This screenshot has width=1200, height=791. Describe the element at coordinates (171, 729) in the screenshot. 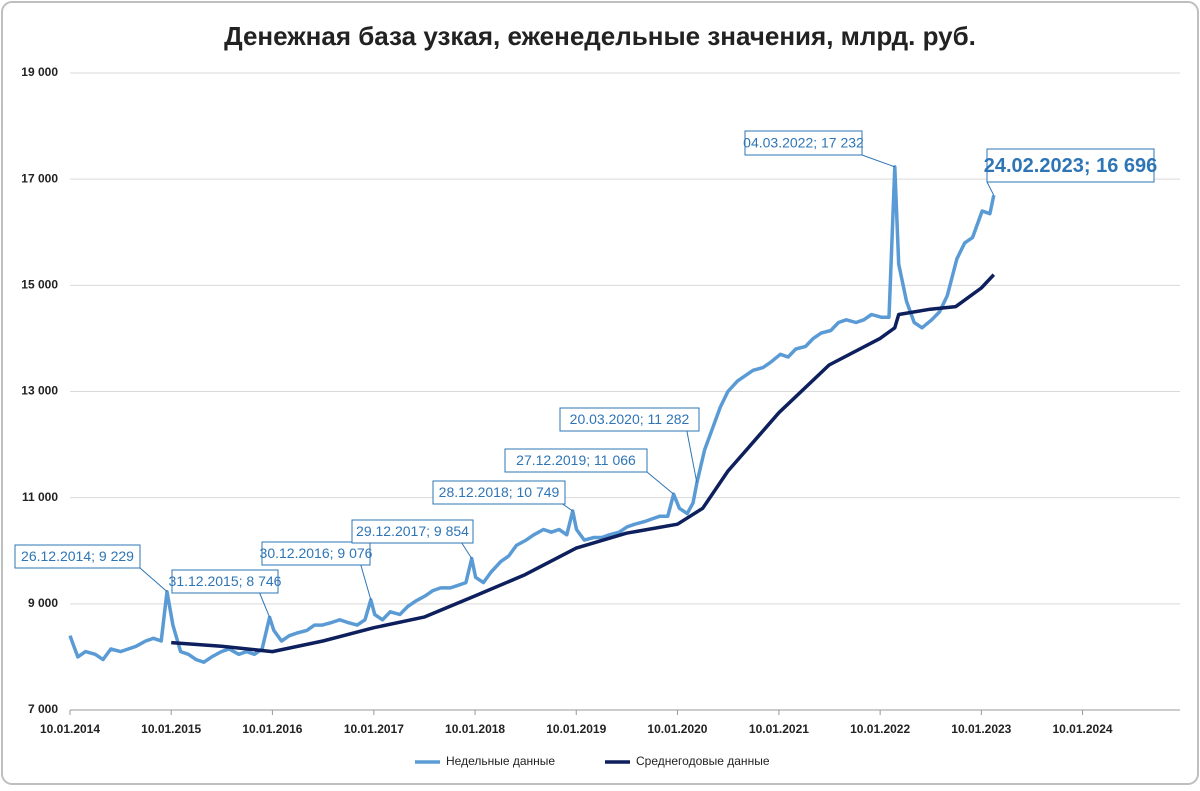

I see `x-tick-label: 10.01.2015` at that location.